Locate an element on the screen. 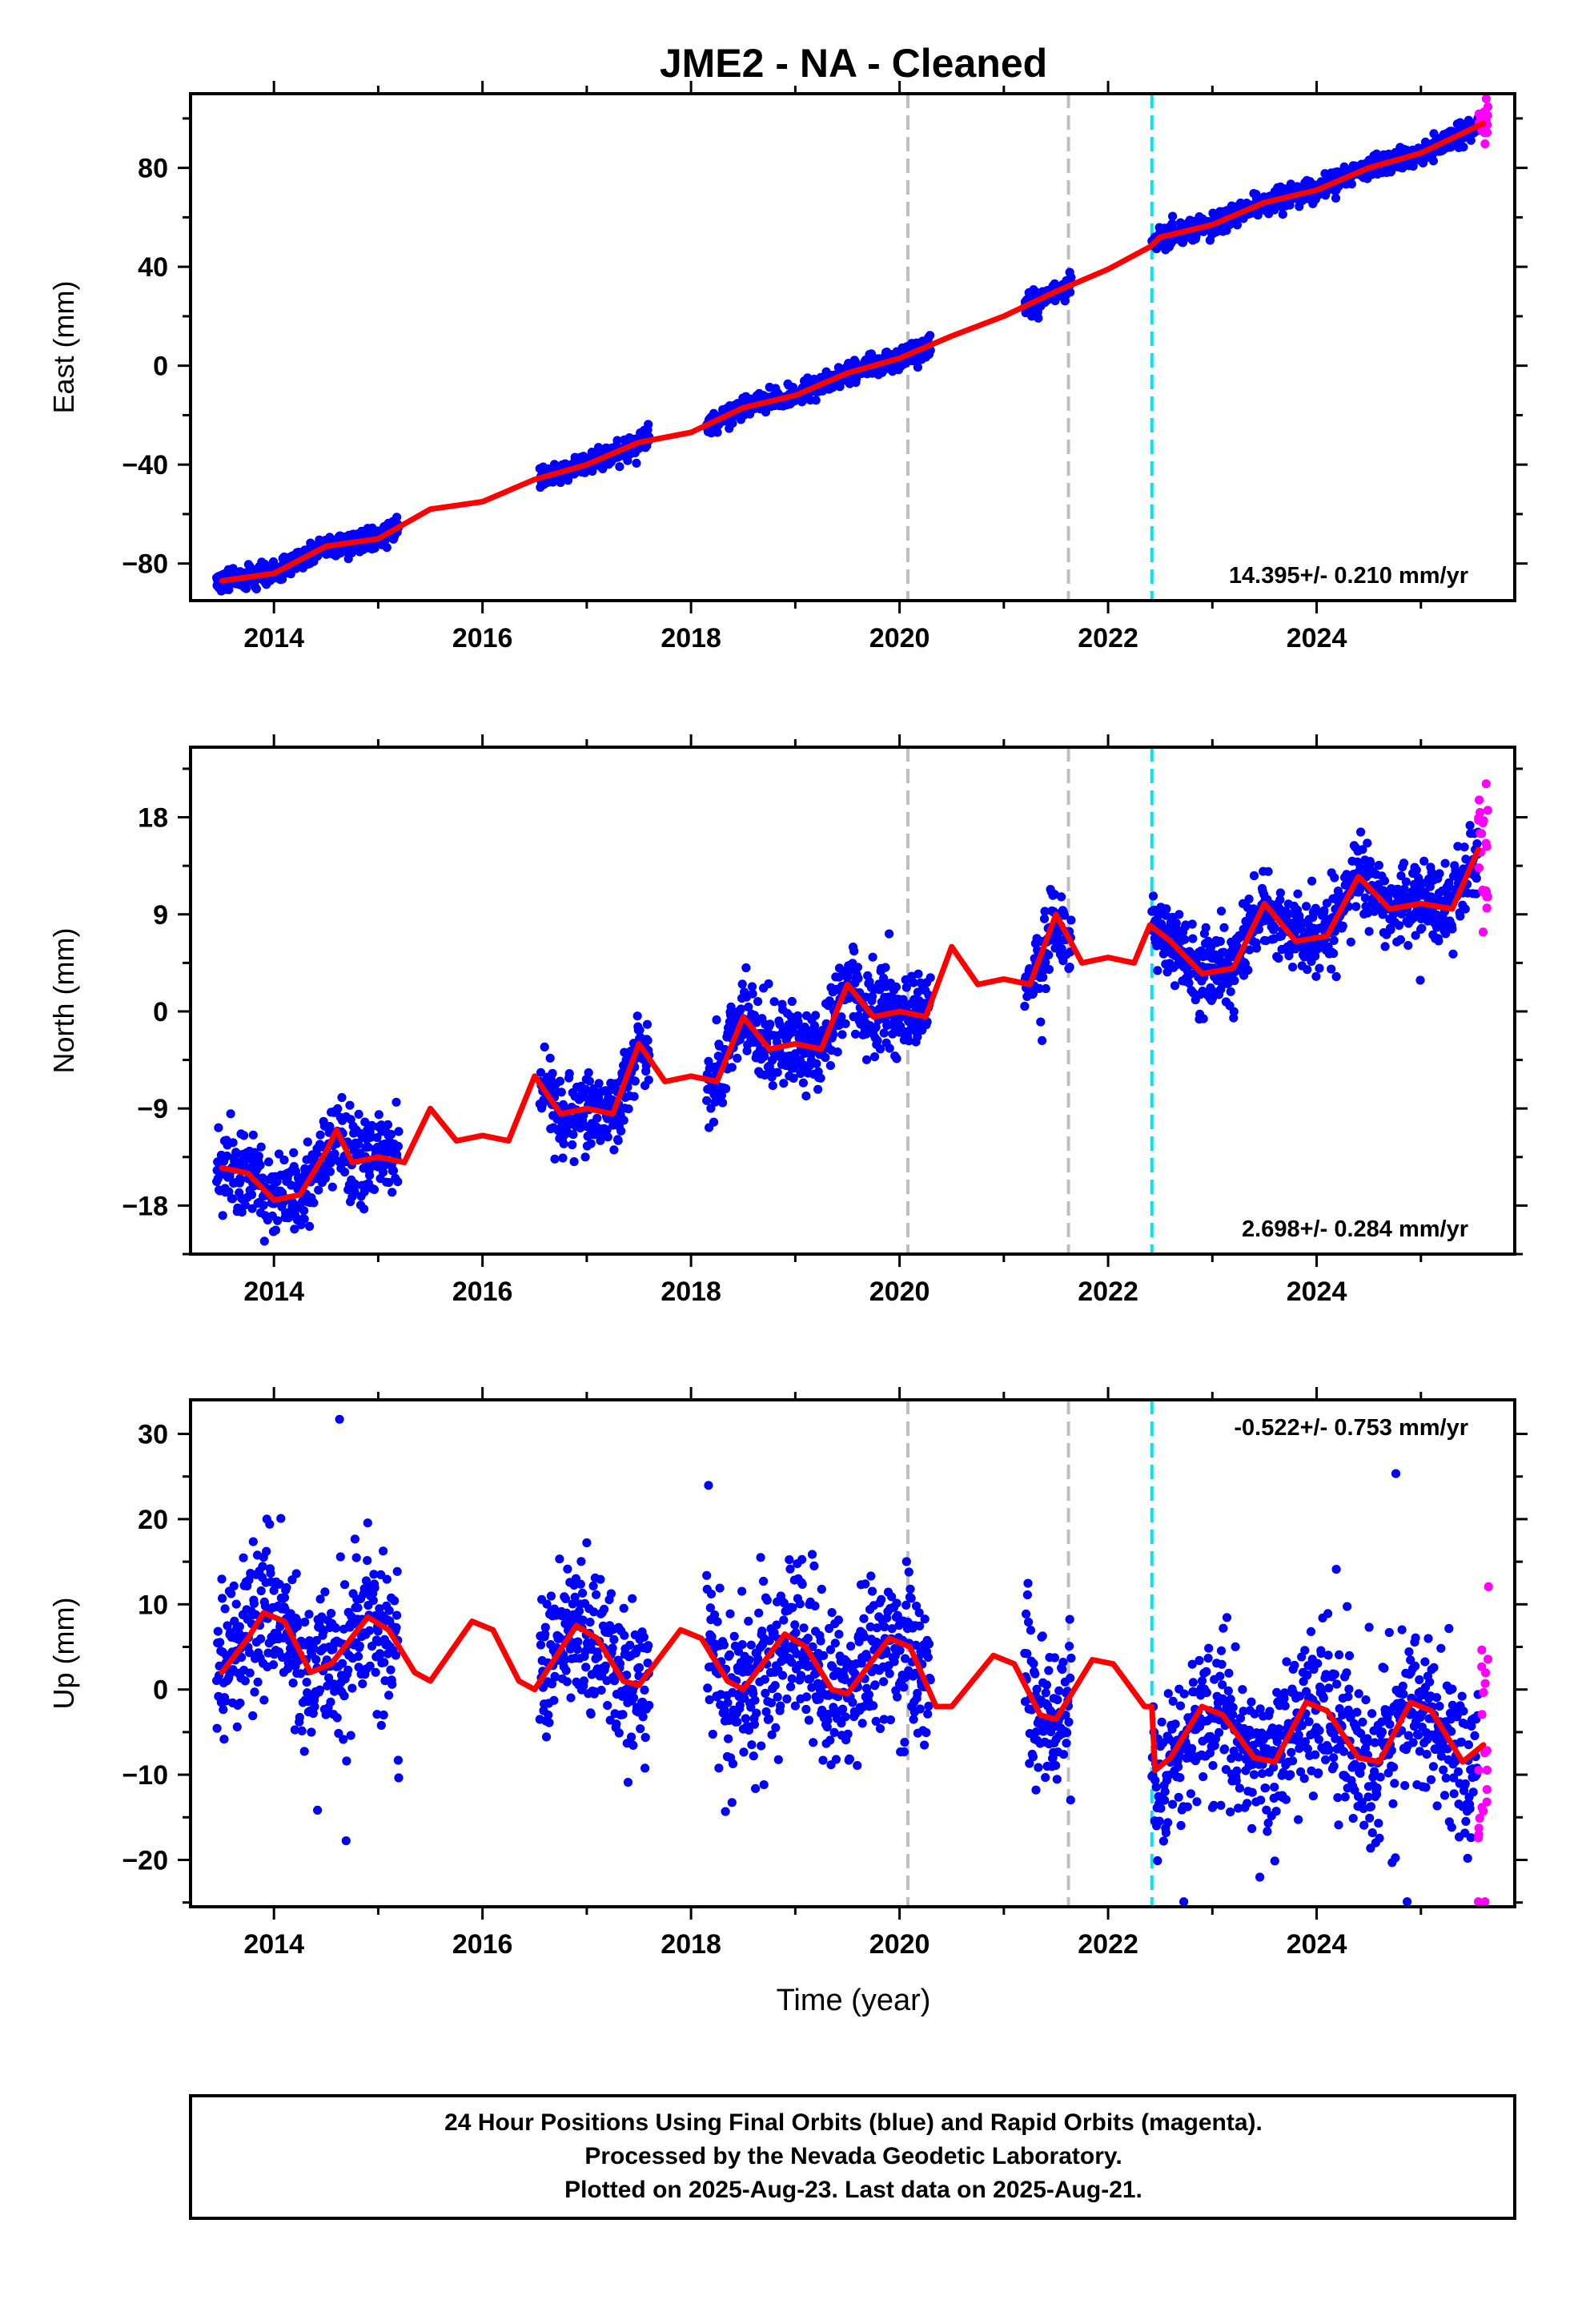 The width and height of the screenshot is (1582, 2324). east-x-tick-label: 2020 is located at coordinates (900, 638).